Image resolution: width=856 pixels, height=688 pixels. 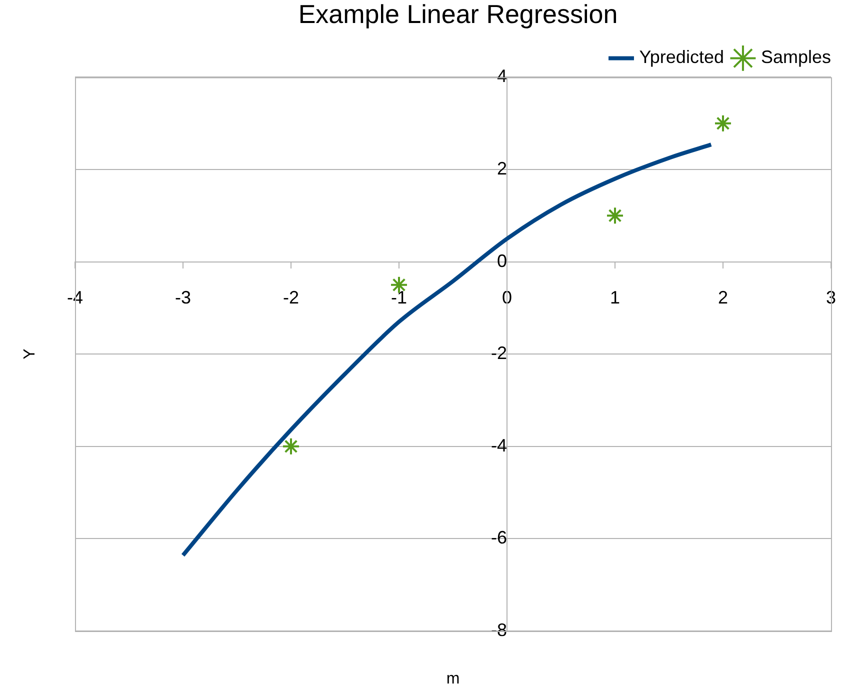 I want to click on x-tick-label: -3, so click(x=183, y=298).